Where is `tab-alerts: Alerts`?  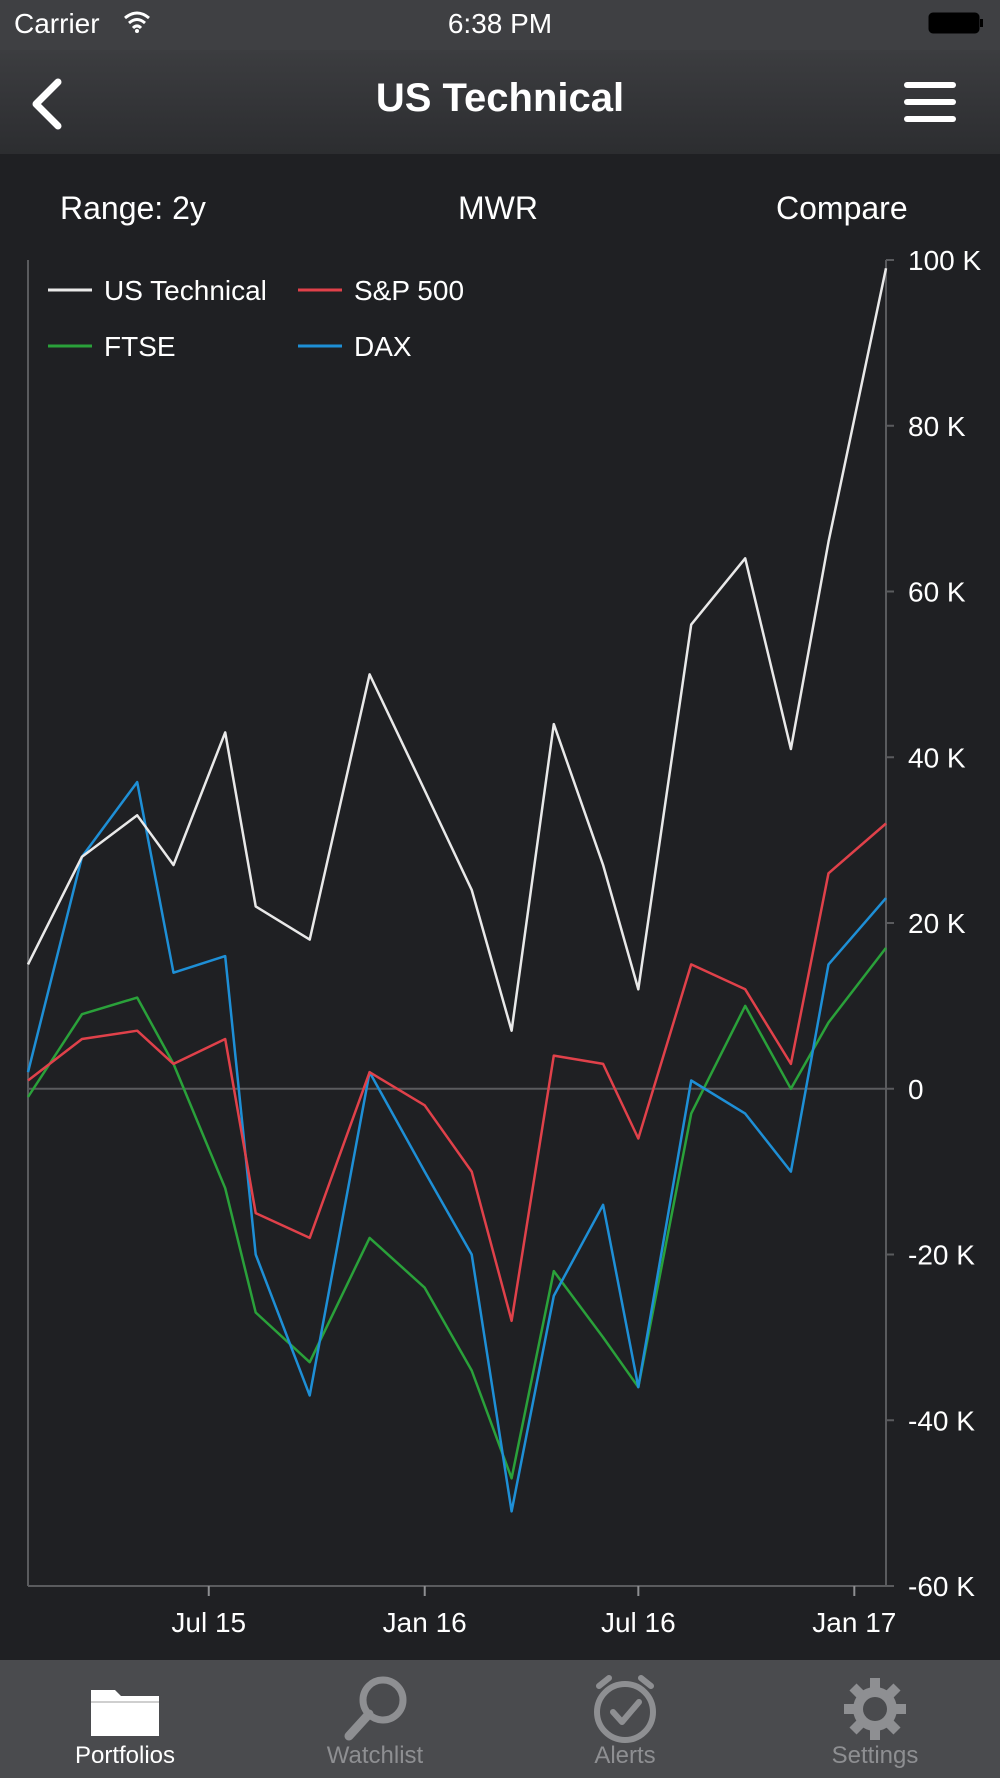
tab-alerts: Alerts is located at coordinates (625, 1719).